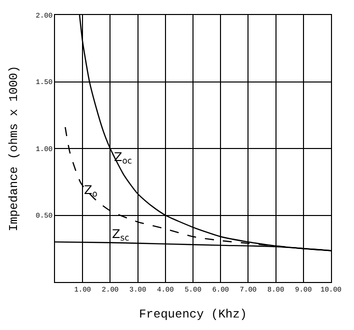 Image resolution: width=354 pixels, height=330 pixels. Describe the element at coordinates (193, 314) in the screenshot. I see `x-axis-title: Frequency (Khz)` at that location.